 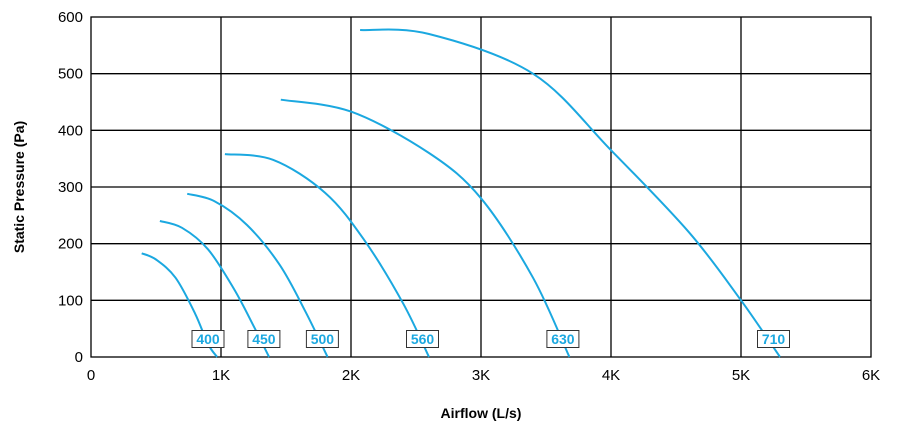 I want to click on curve-labels: 400 450 500 560 630 710, so click(x=490, y=339).